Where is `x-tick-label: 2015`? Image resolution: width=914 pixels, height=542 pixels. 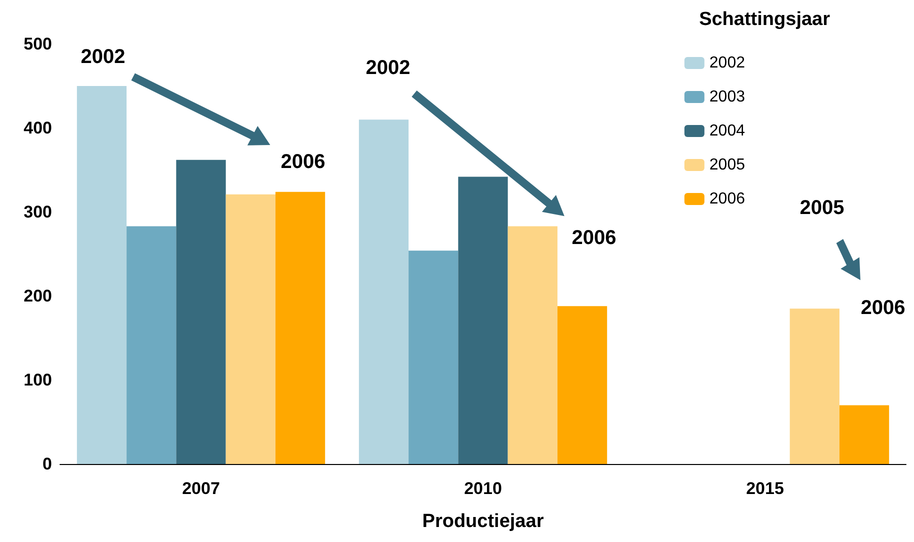 x-tick-label: 2015 is located at coordinates (765, 488).